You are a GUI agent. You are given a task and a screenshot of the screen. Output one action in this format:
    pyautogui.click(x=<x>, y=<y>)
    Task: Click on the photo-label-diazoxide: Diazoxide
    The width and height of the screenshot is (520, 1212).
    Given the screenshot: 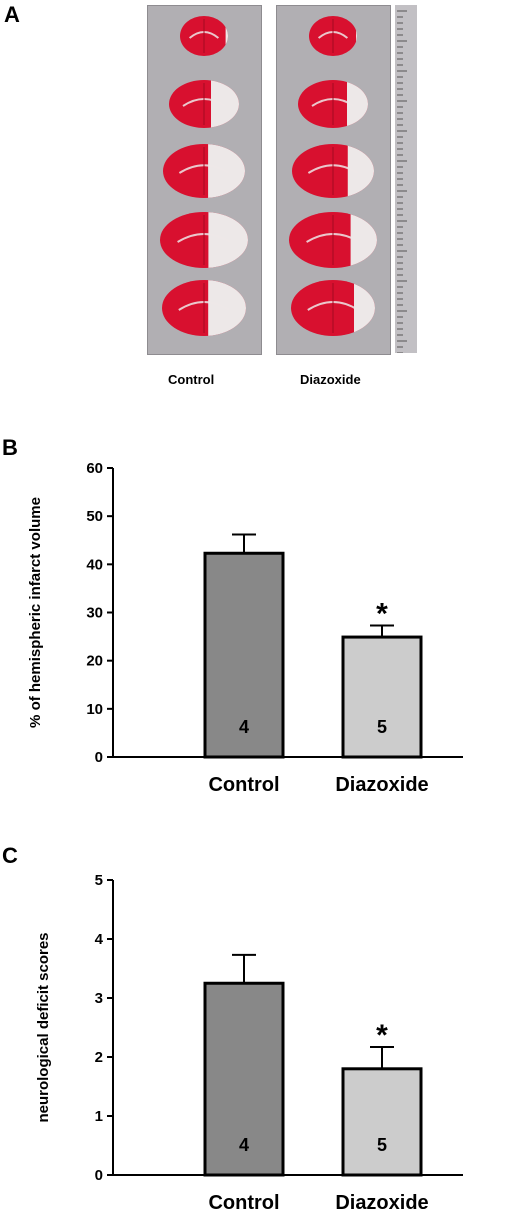 What is the action you would take?
    pyautogui.click(x=330, y=379)
    